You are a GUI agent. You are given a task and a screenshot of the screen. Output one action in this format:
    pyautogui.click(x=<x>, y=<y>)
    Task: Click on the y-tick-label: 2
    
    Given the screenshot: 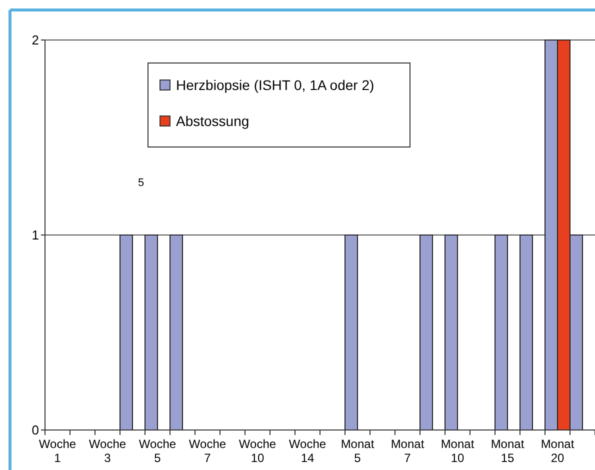 What is the action you would take?
    pyautogui.click(x=35, y=40)
    